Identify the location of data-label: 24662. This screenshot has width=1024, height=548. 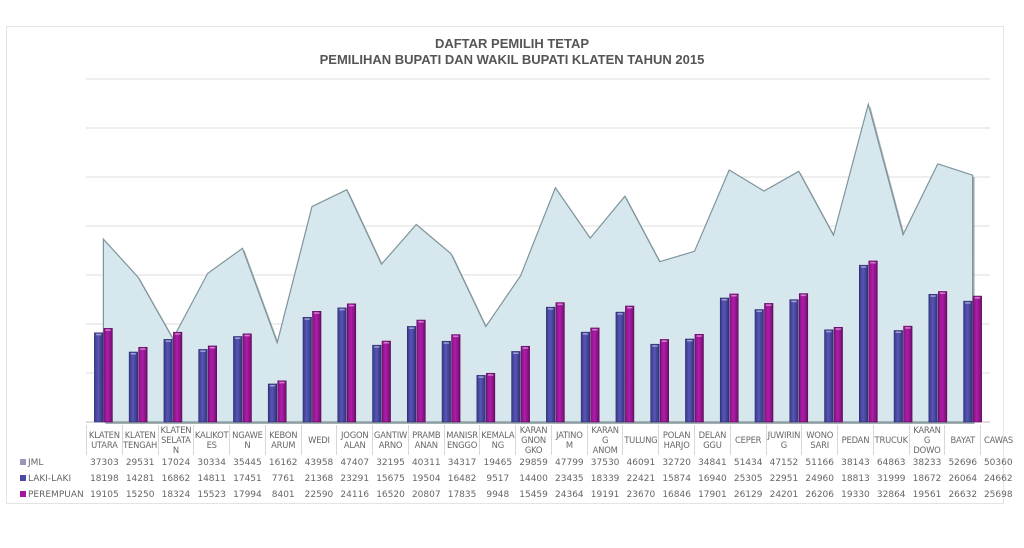
(998, 479).